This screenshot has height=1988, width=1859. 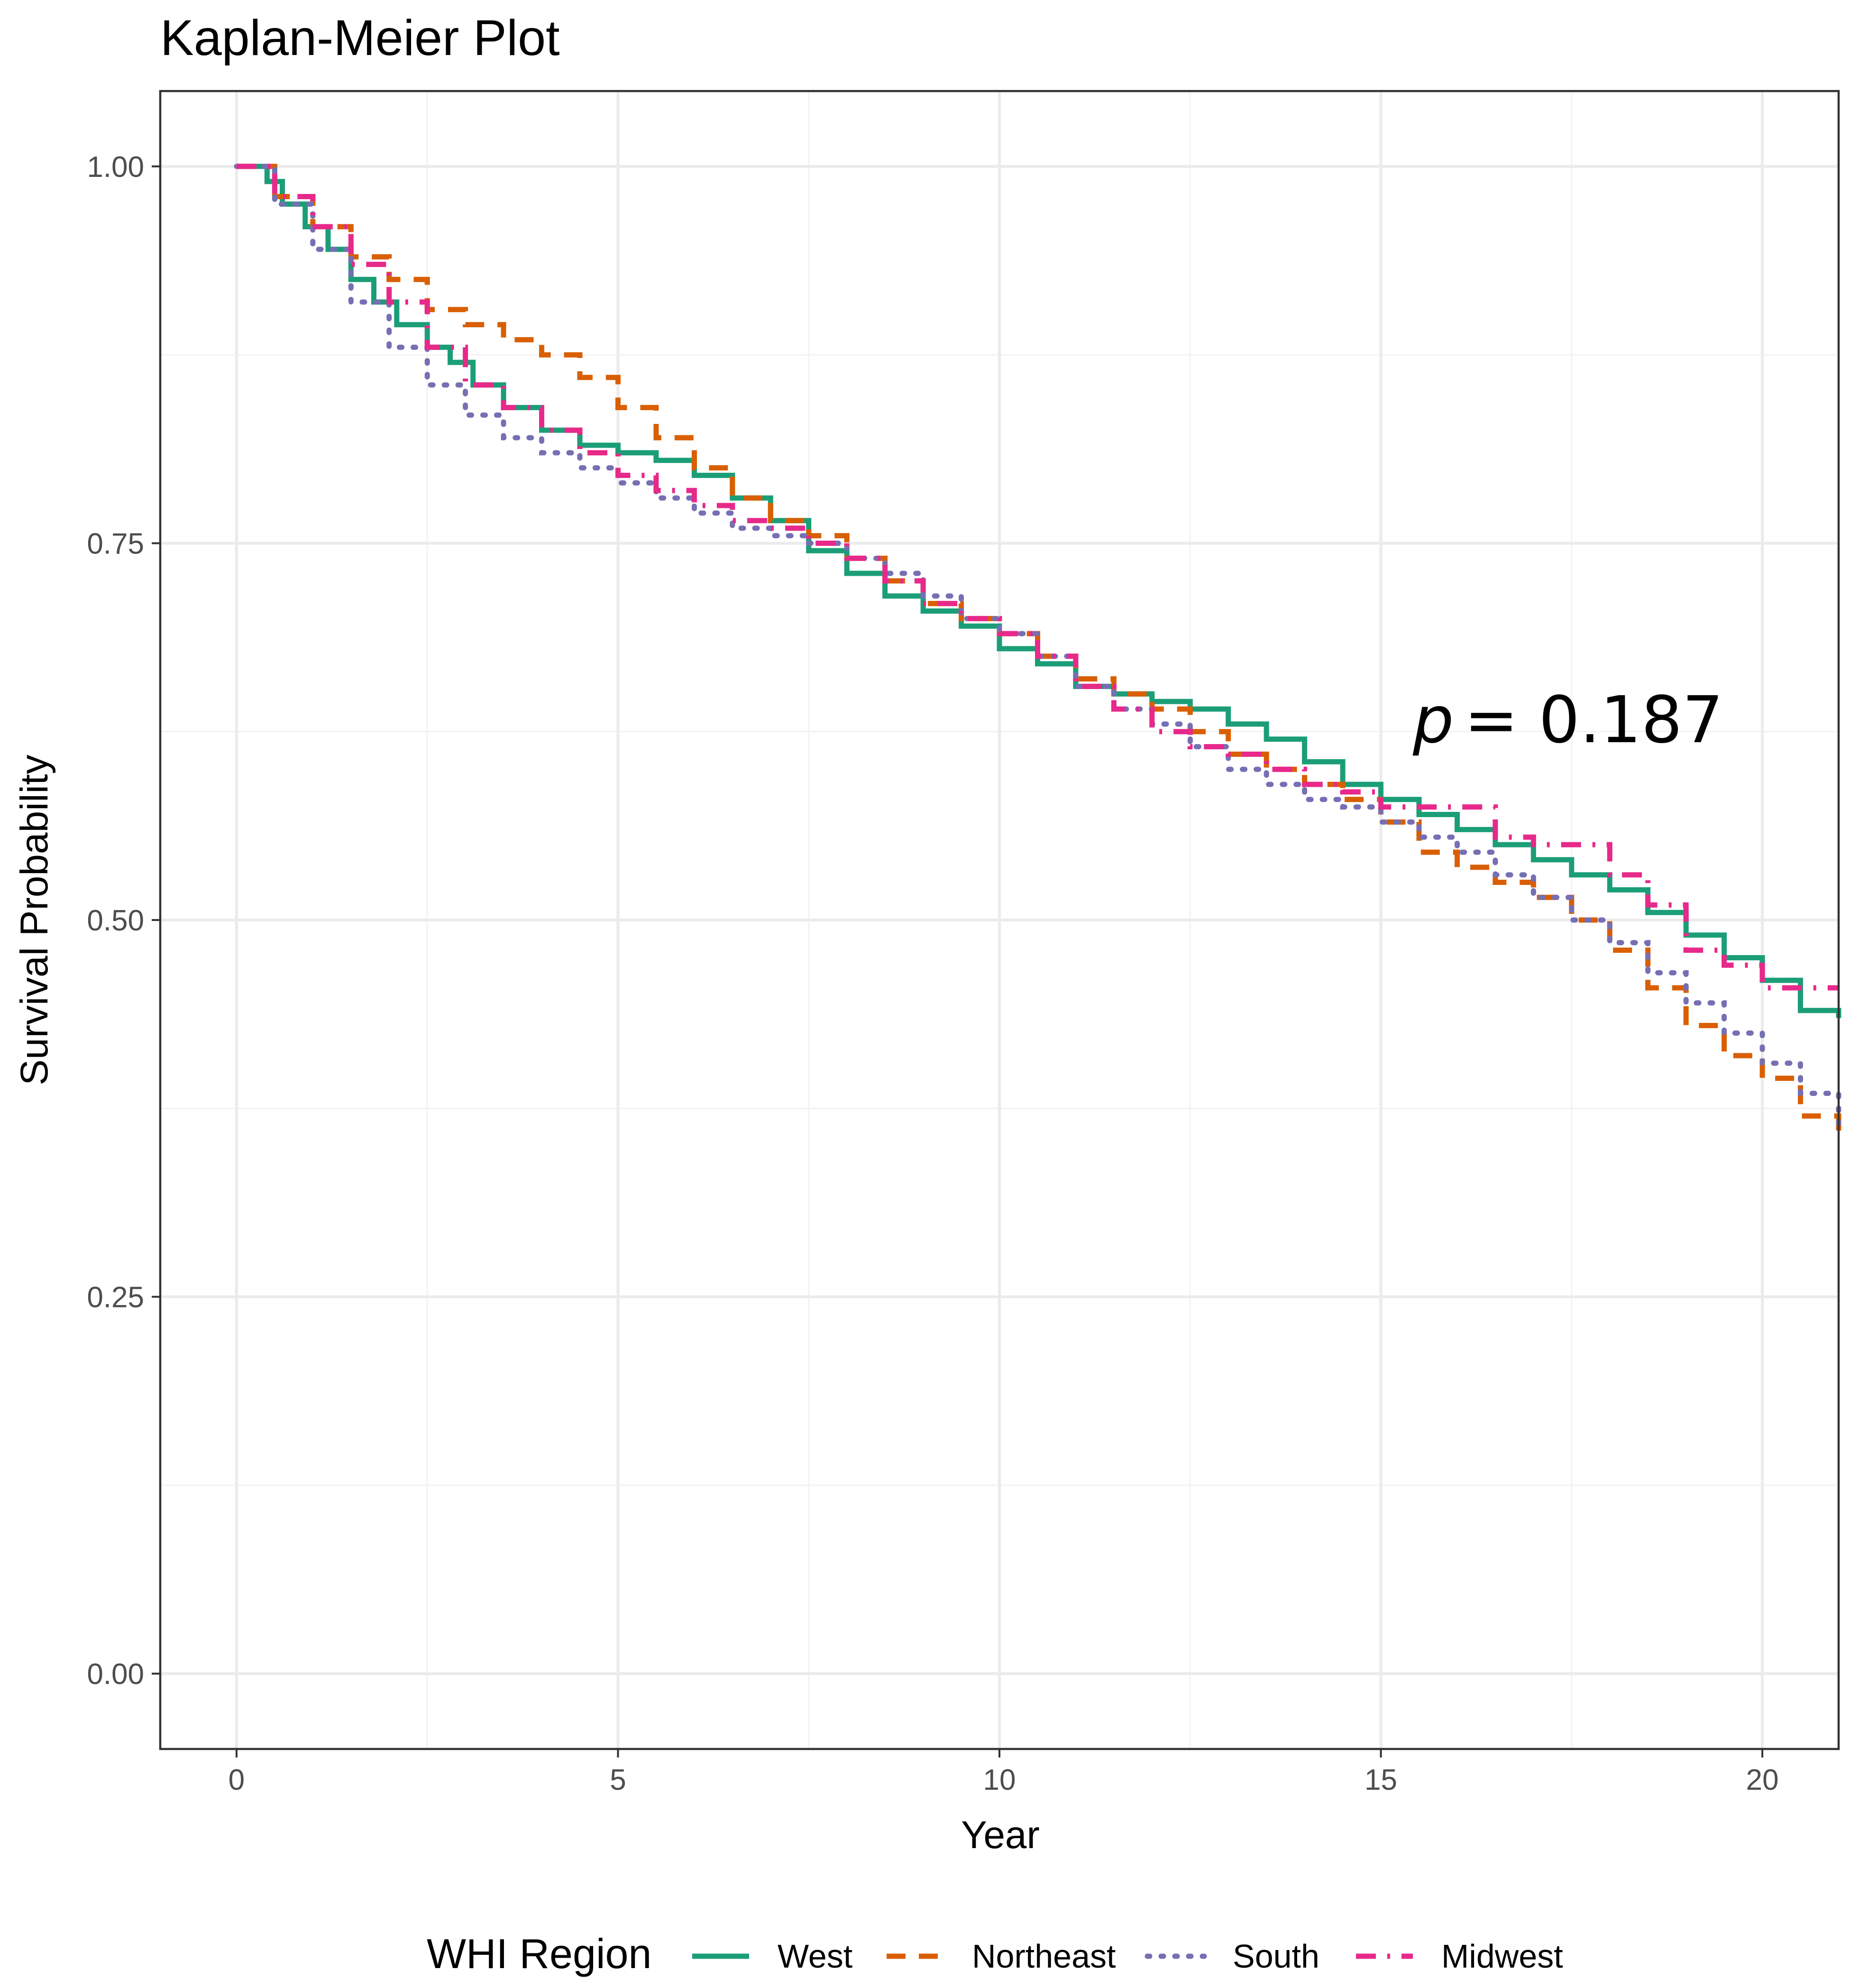 What do you see at coordinates (1762, 1780) in the screenshot?
I see `x-tick-label: 20` at bounding box center [1762, 1780].